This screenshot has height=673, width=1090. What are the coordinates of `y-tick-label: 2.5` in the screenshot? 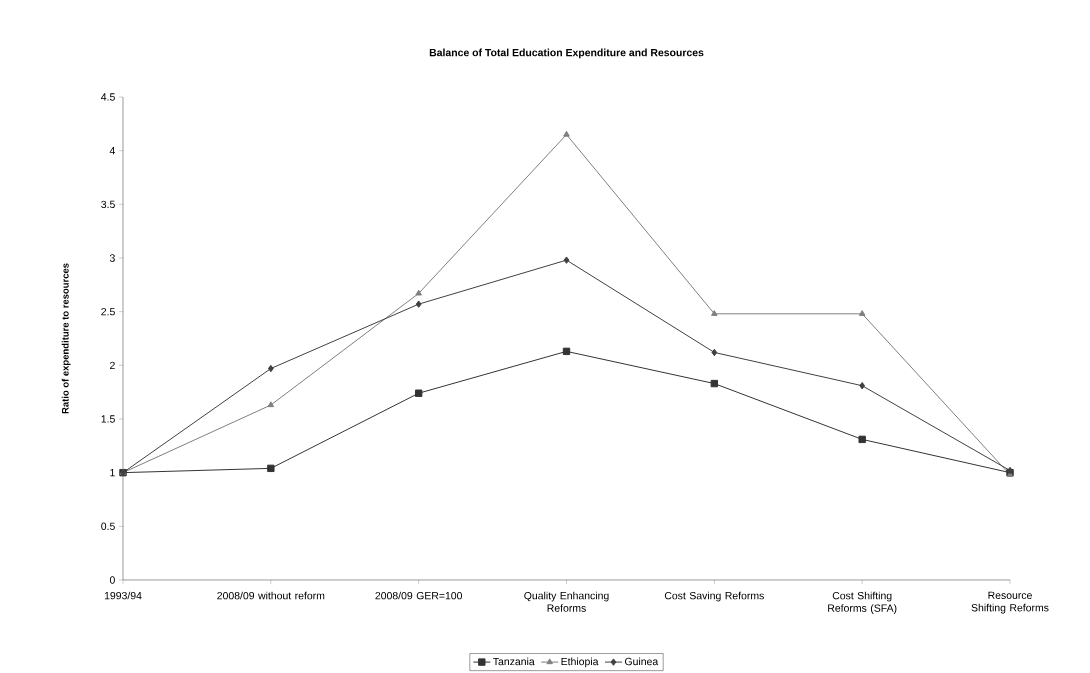 It's located at (108, 311).